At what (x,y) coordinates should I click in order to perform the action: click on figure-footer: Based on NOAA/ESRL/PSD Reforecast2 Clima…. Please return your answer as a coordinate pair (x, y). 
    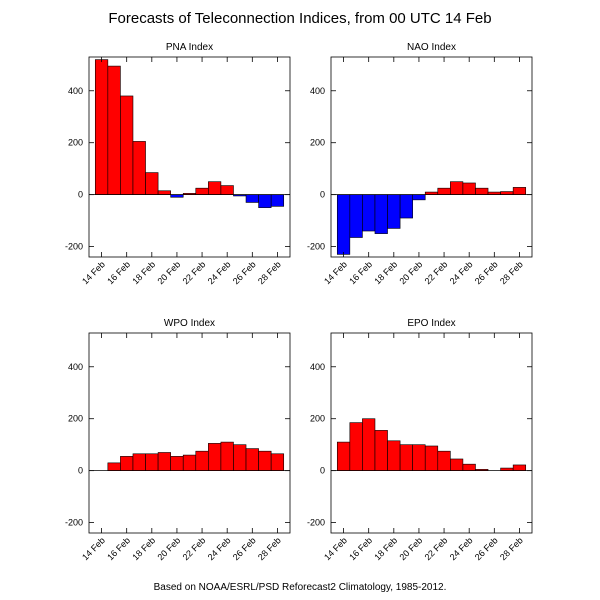
    Looking at the image, I should click on (300, 587).